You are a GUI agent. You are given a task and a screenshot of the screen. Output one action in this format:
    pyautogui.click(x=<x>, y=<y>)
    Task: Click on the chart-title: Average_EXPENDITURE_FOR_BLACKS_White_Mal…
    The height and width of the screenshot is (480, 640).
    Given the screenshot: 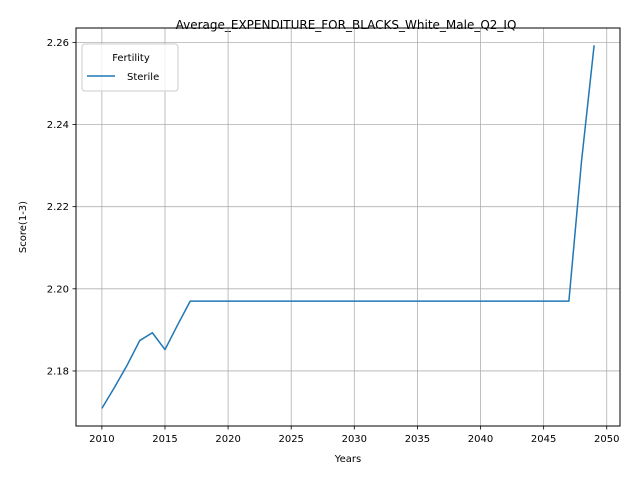 What is the action you would take?
    pyautogui.click(x=346, y=25)
    